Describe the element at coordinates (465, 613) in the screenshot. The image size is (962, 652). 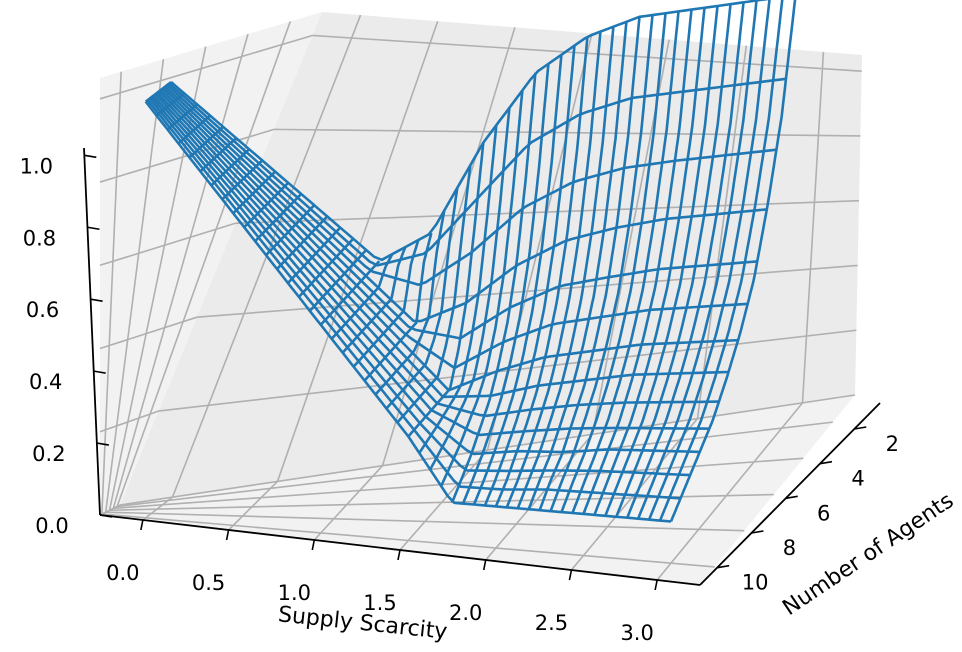
I see `x-tick-label: 2.0` at that location.